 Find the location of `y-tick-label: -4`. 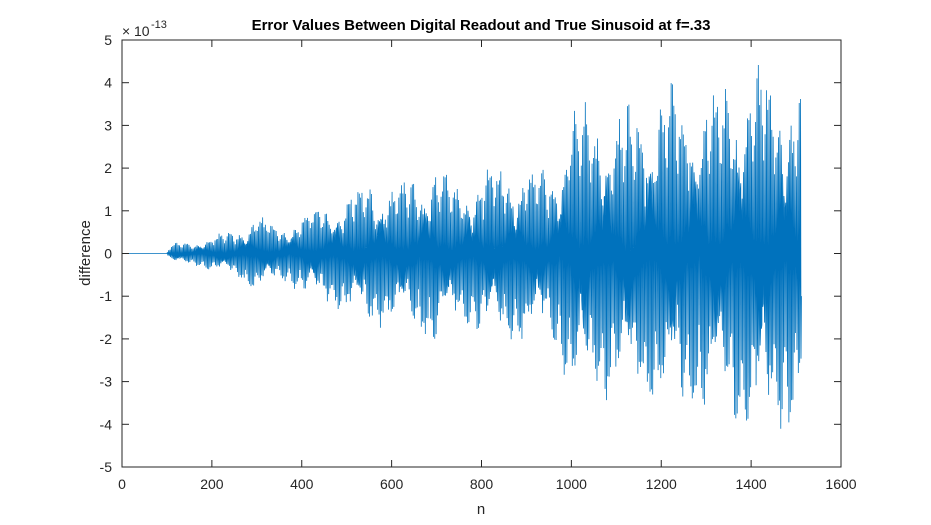

y-tick-label: -4 is located at coordinates (106, 424).